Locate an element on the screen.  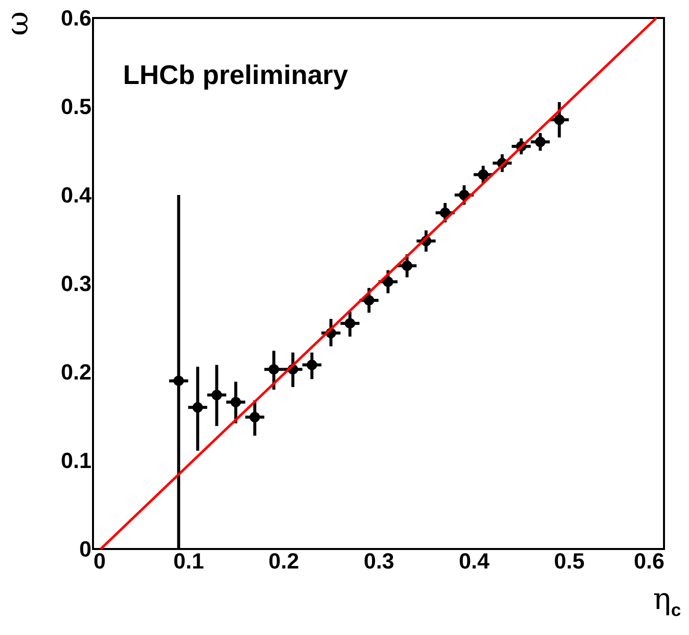
x-tick-label: 0.2 is located at coordinates (284, 561).